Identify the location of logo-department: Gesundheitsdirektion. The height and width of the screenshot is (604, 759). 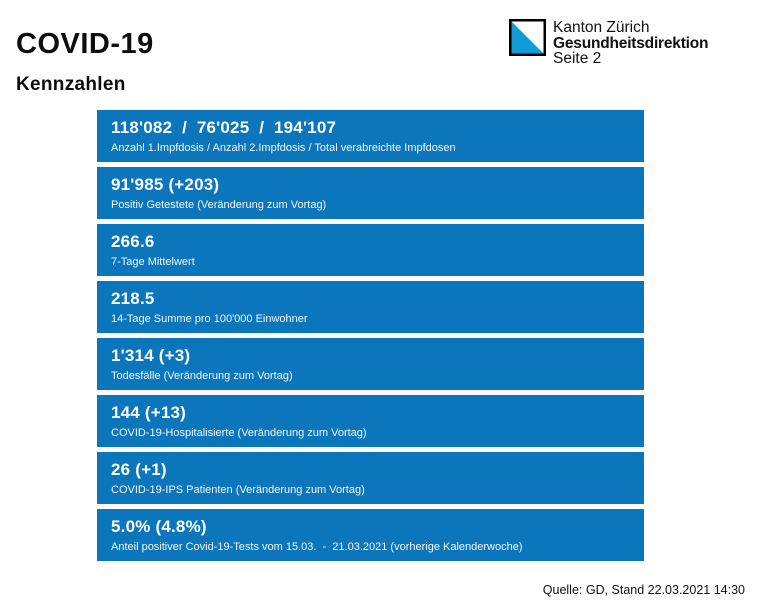
(631, 43).